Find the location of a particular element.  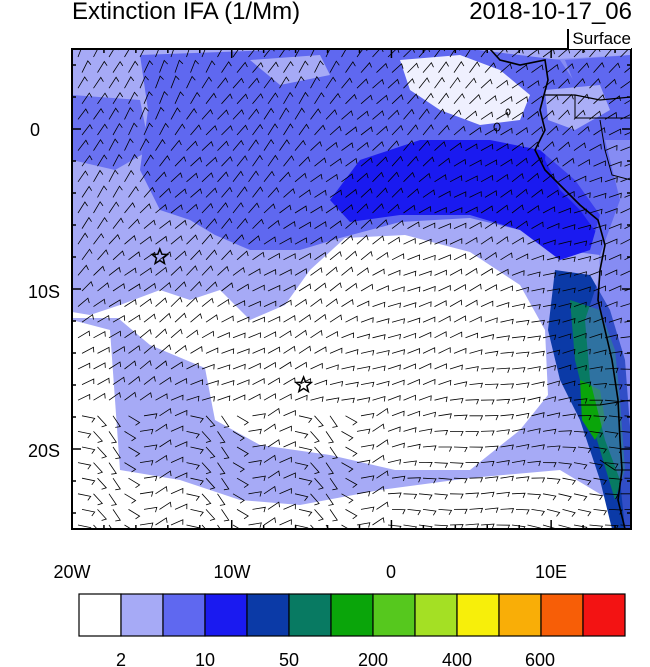

station-markers is located at coordinates (232, 320).